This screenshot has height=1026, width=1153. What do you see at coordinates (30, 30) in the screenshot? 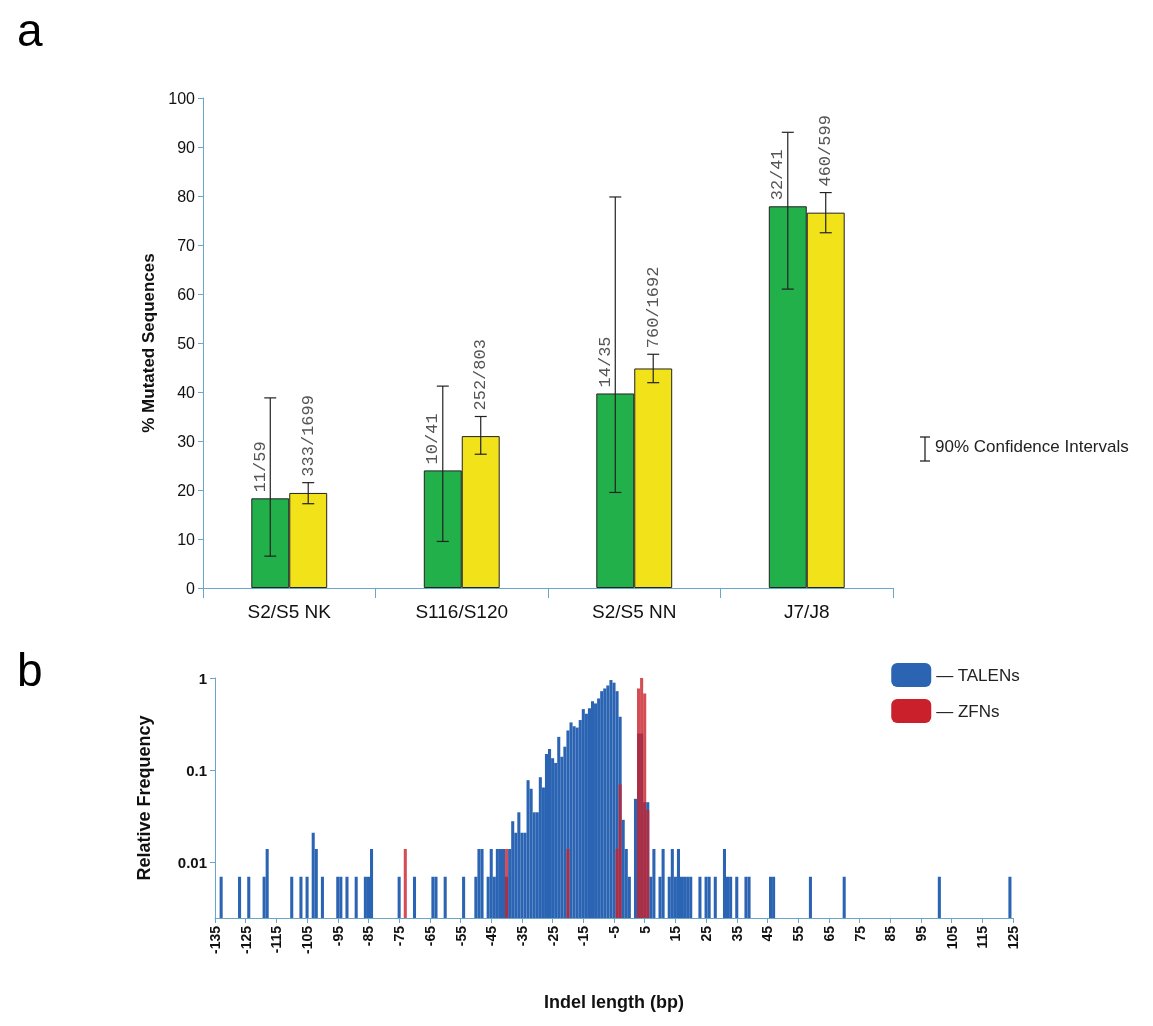
I see `chart-title: a` at bounding box center [30, 30].